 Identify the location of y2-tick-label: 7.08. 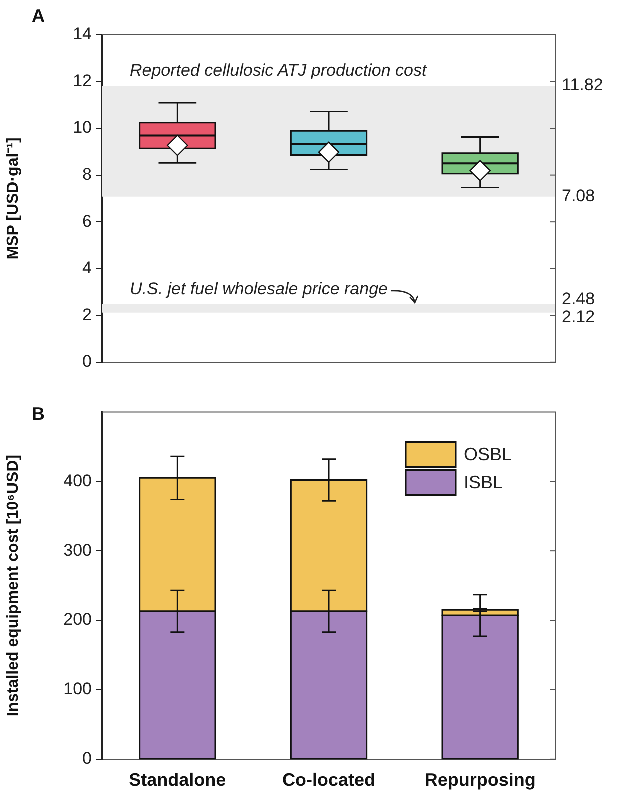
(579, 196).